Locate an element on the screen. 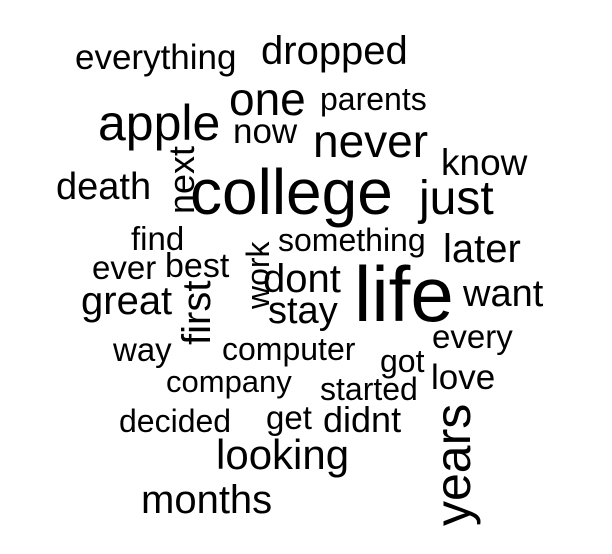 Image resolution: width=612 pixels, height=554 pixels. word-years: years is located at coordinates (453, 464).